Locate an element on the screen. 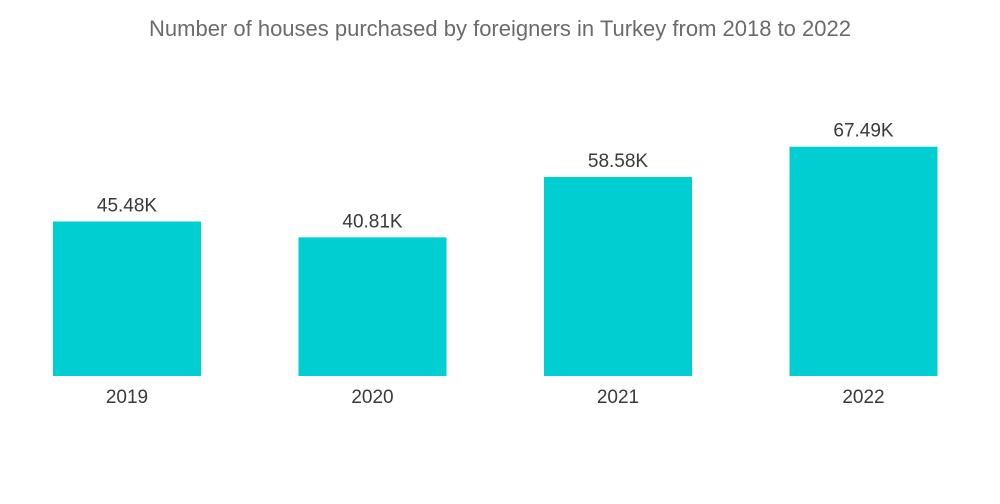 The image size is (1000, 504). bar-2019 is located at coordinates (127, 298).